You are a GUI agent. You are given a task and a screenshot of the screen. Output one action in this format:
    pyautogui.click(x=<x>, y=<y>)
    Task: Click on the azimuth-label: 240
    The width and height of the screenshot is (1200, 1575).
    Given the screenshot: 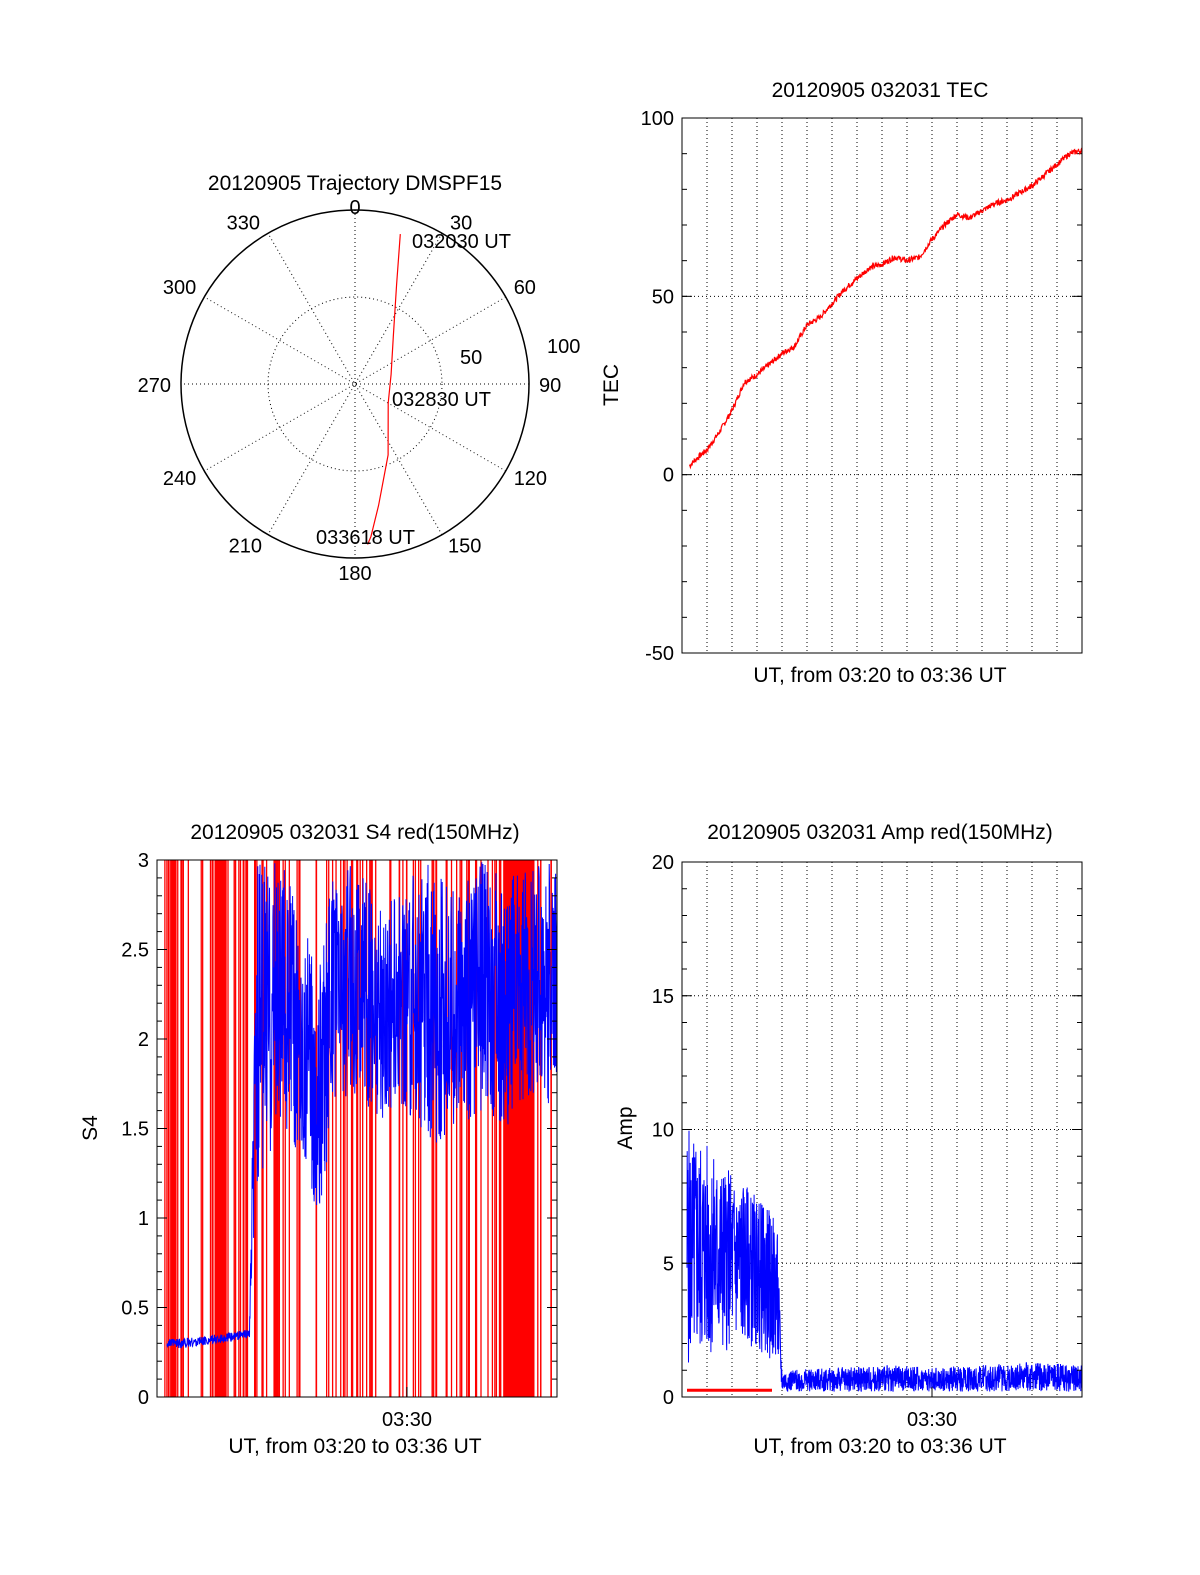 What is the action you would take?
    pyautogui.click(x=179, y=479)
    